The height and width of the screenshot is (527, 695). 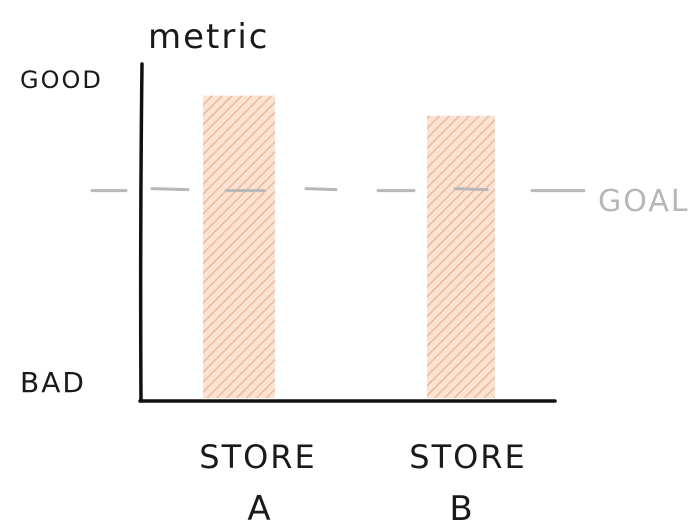 What do you see at coordinates (461, 508) in the screenshot?
I see `x-tick-label-line2: B` at bounding box center [461, 508].